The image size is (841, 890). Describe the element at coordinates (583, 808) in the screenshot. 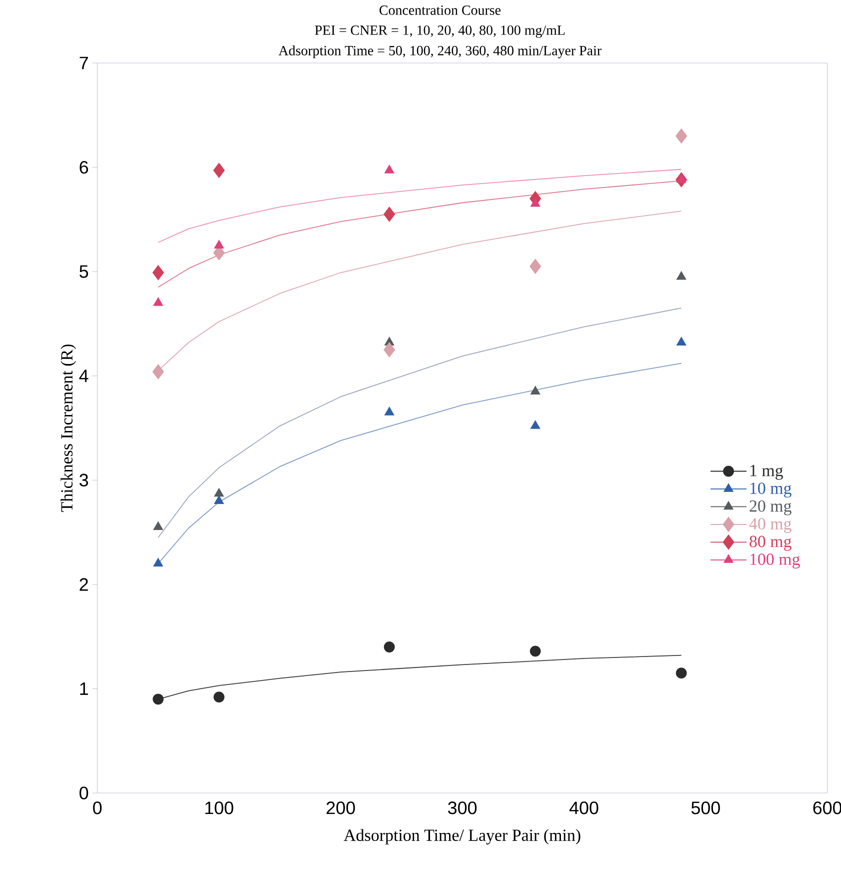

I see `x-tick-label: 400` at that location.